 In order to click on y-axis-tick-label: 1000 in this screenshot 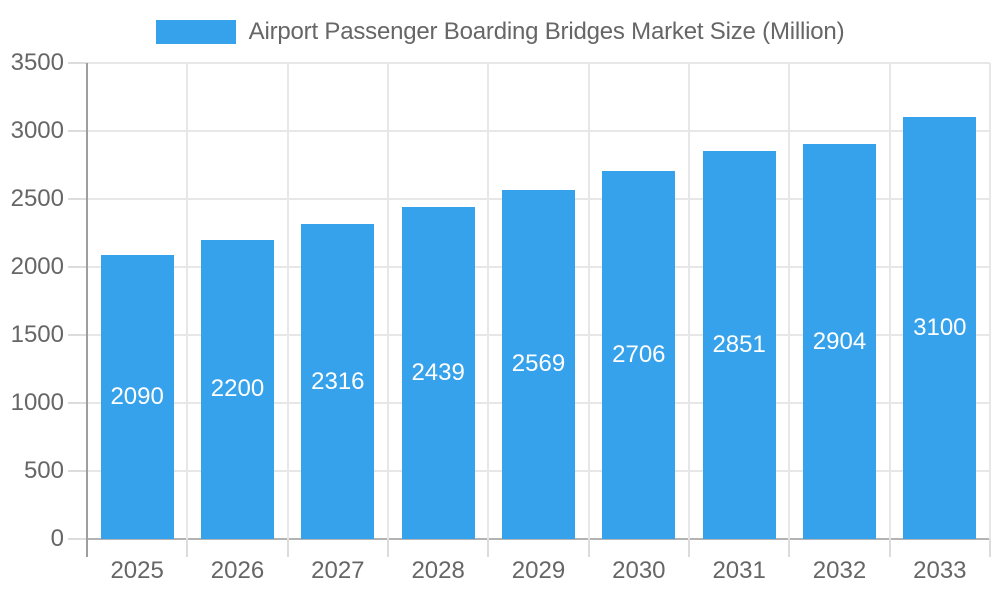, I will do `click(37, 402)`.